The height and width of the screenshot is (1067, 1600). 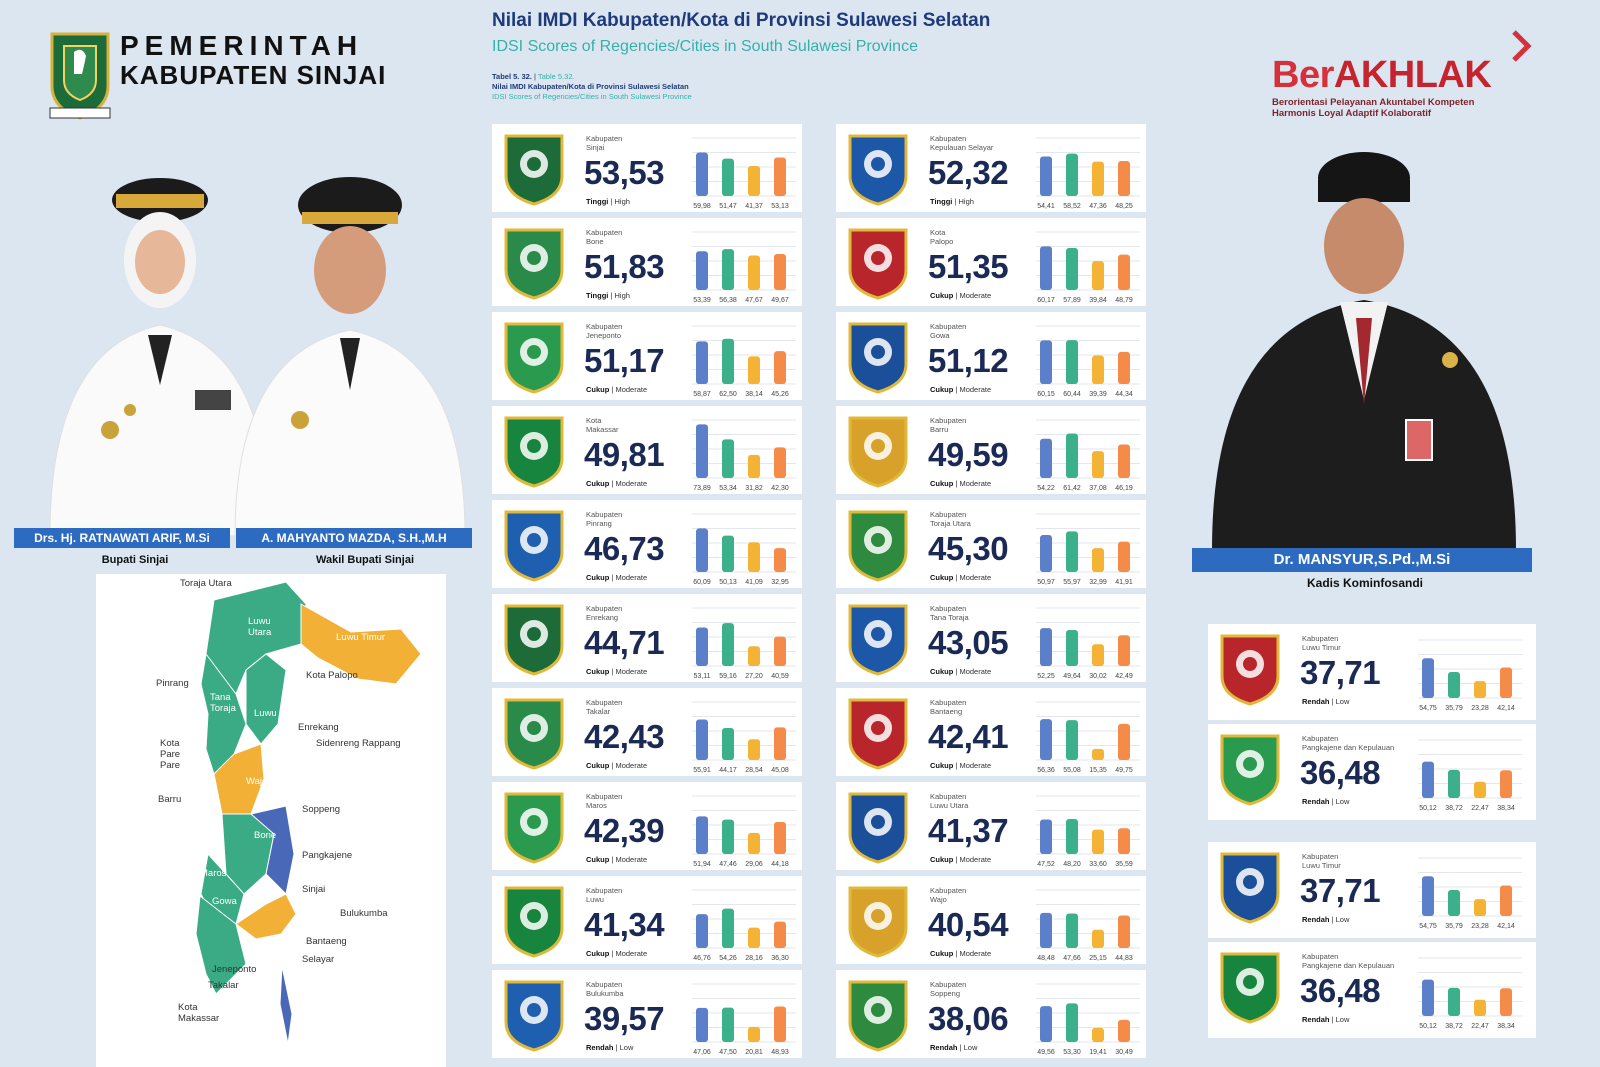 I want to click on bar-value-label: 44,83, so click(x=1124, y=958).